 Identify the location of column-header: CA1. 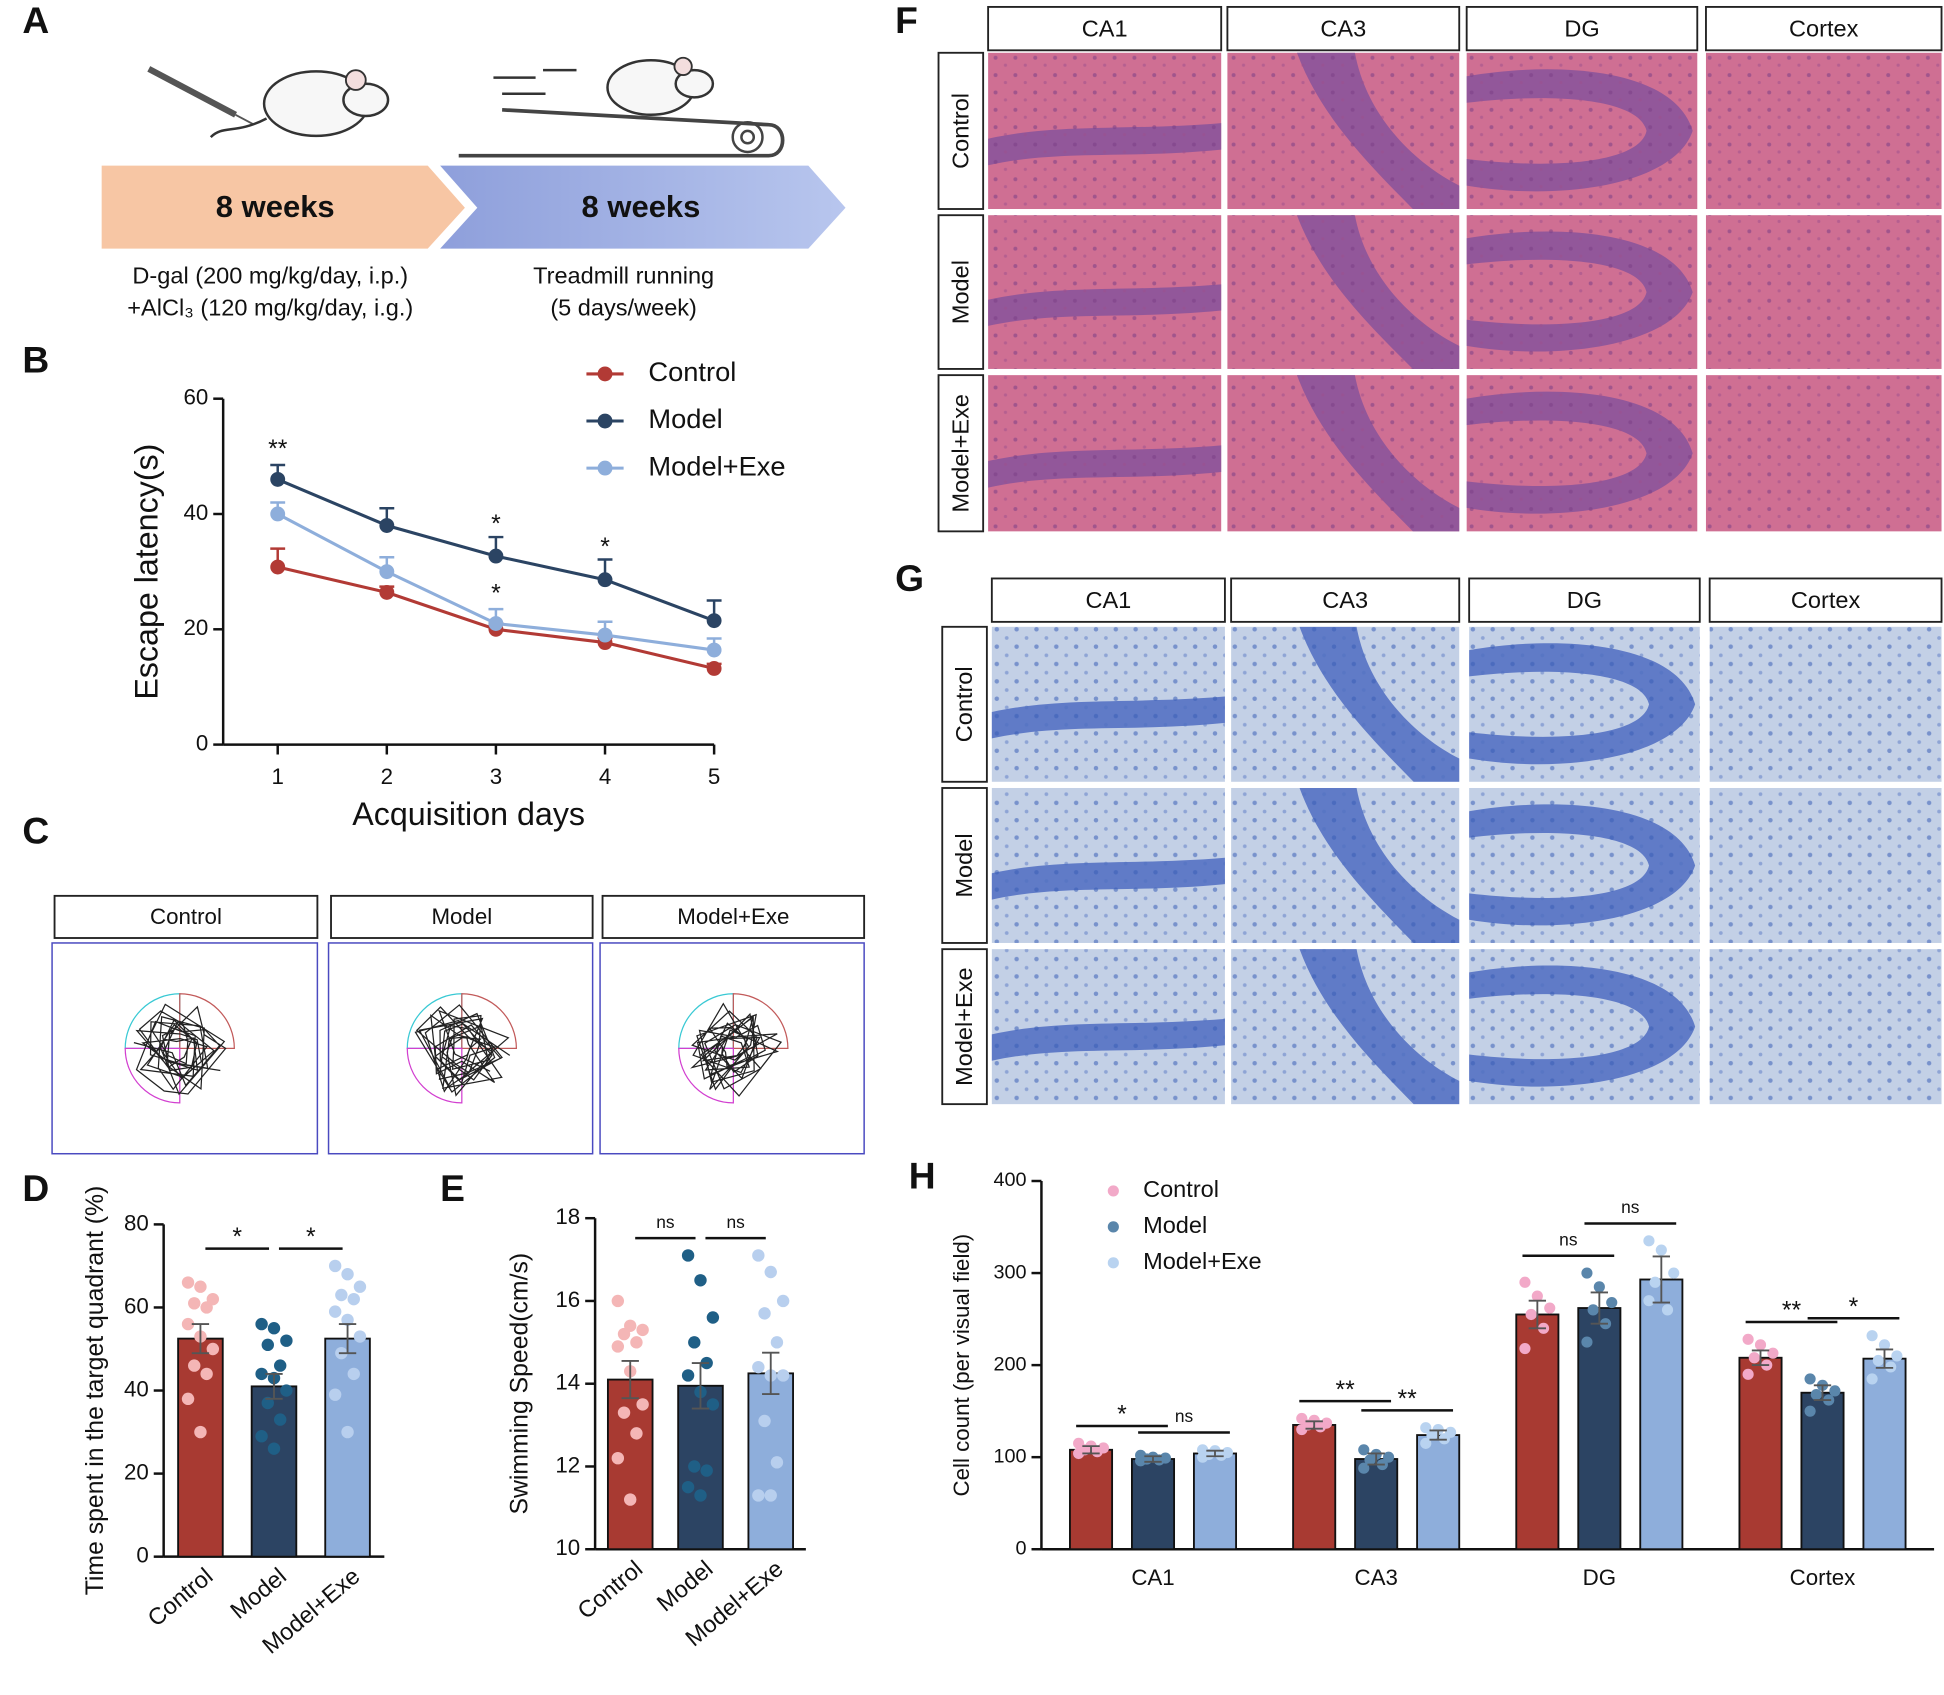
(1105, 29).